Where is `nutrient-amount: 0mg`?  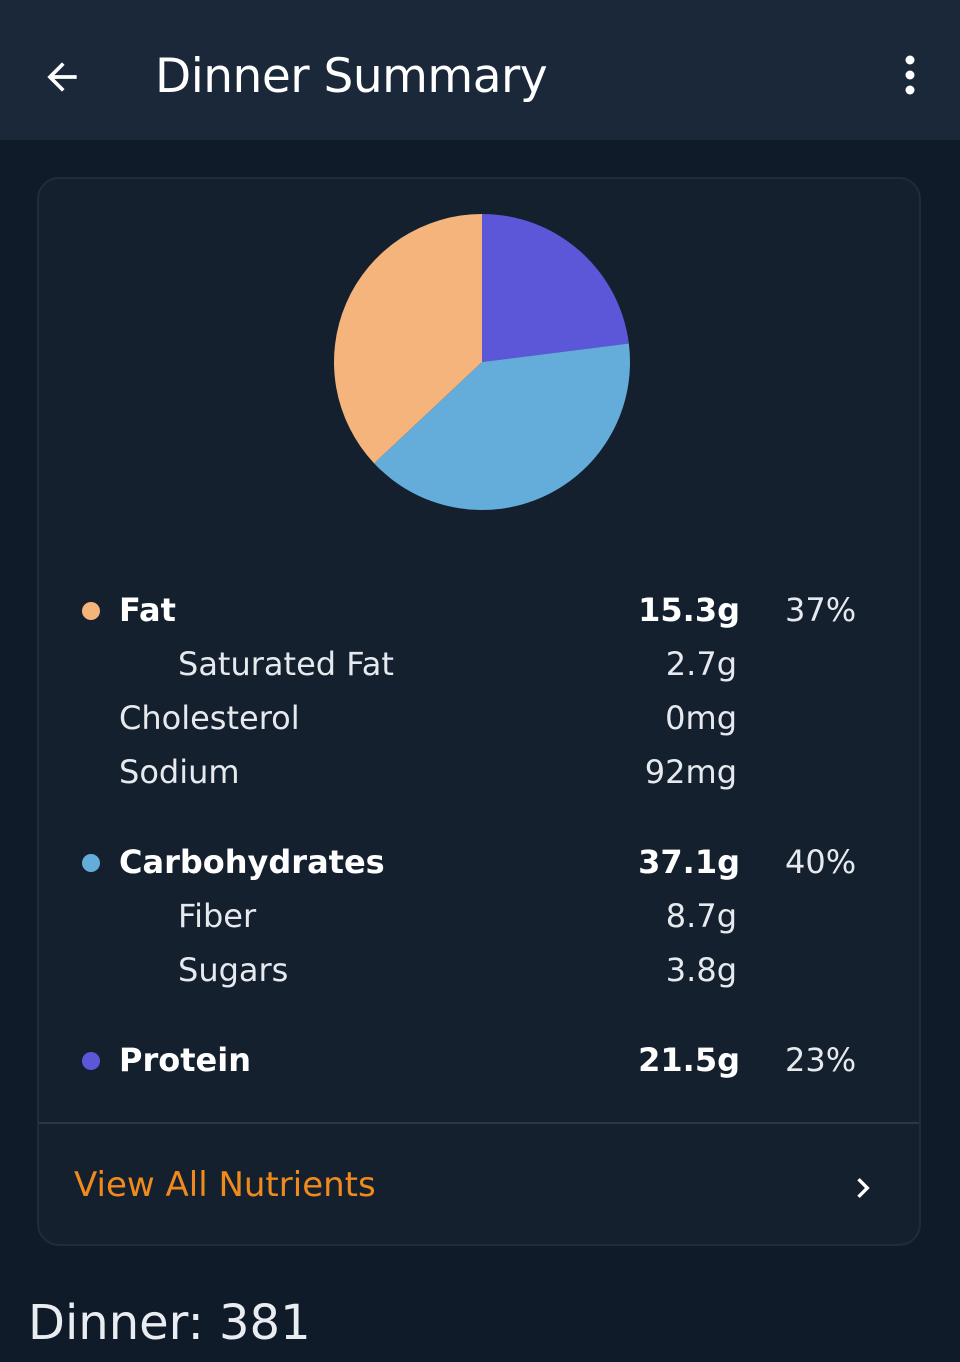
nutrient-amount: 0mg is located at coordinates (701, 718).